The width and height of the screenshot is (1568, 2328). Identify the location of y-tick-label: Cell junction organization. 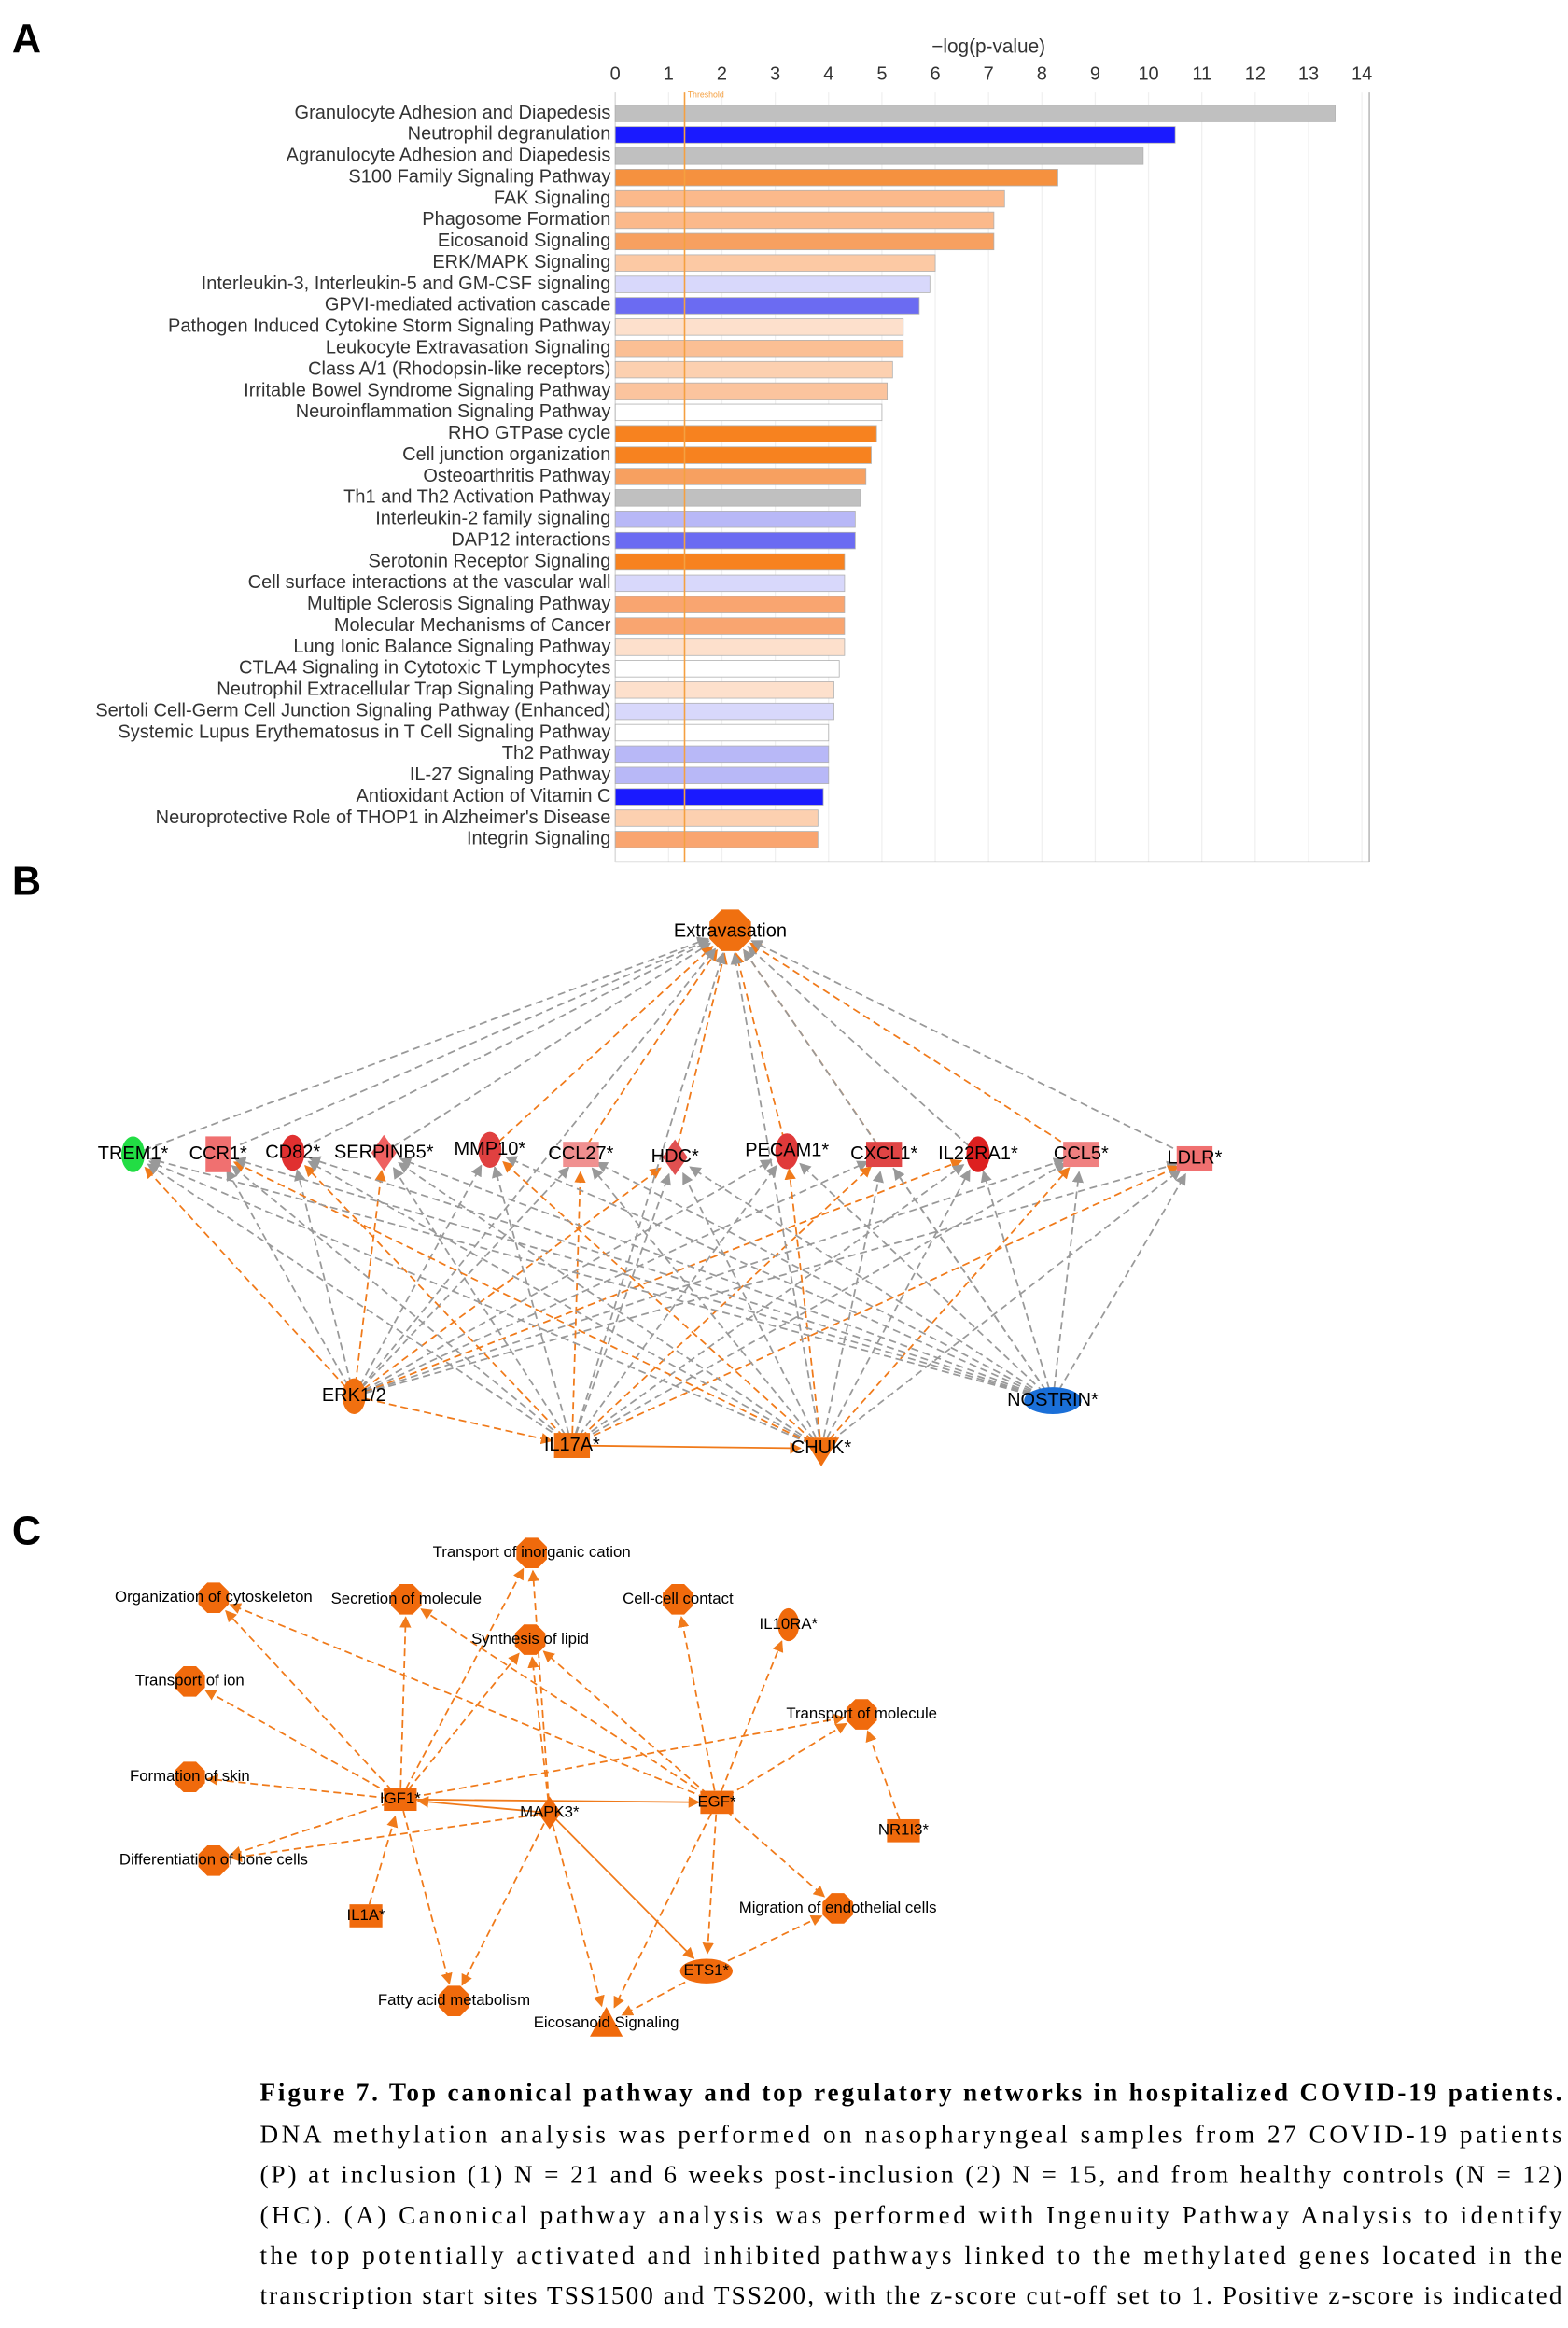
(506, 454).